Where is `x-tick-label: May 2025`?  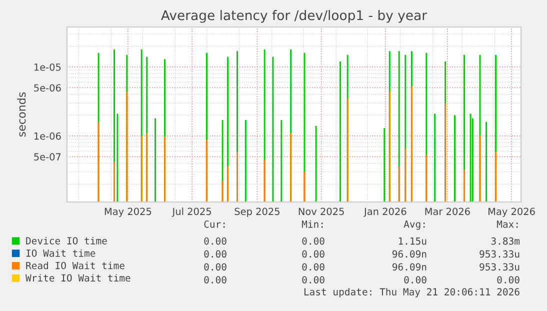 x-tick-label: May 2025 is located at coordinates (128, 212).